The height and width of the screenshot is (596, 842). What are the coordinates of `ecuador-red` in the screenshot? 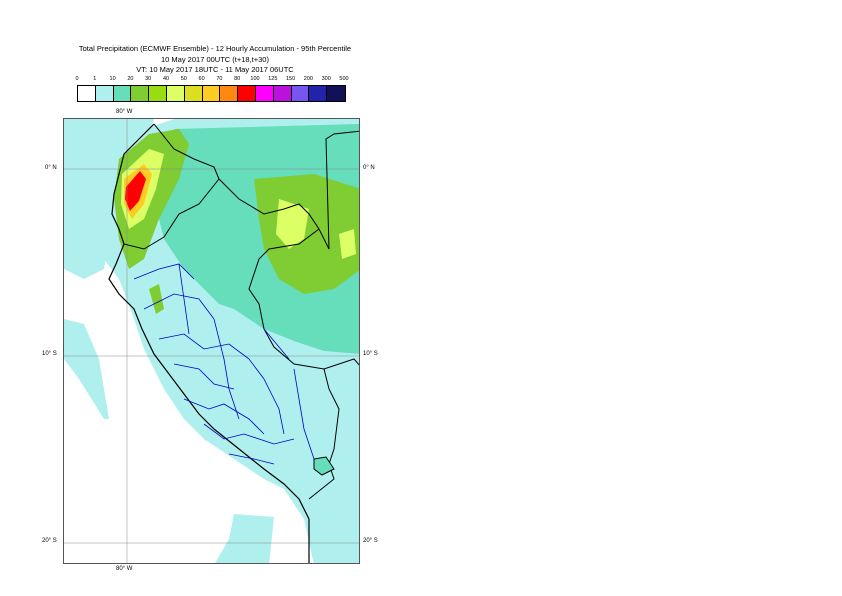 It's located at (135, 191).